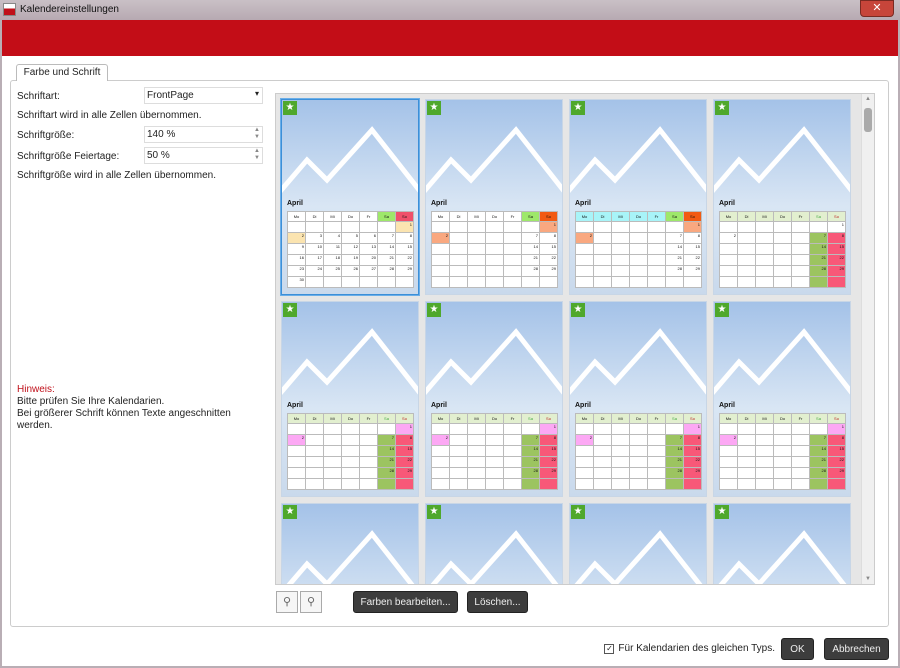 Image resolution: width=900 pixels, height=668 pixels. I want to click on scroll-up-icon: ▲, so click(868, 99).